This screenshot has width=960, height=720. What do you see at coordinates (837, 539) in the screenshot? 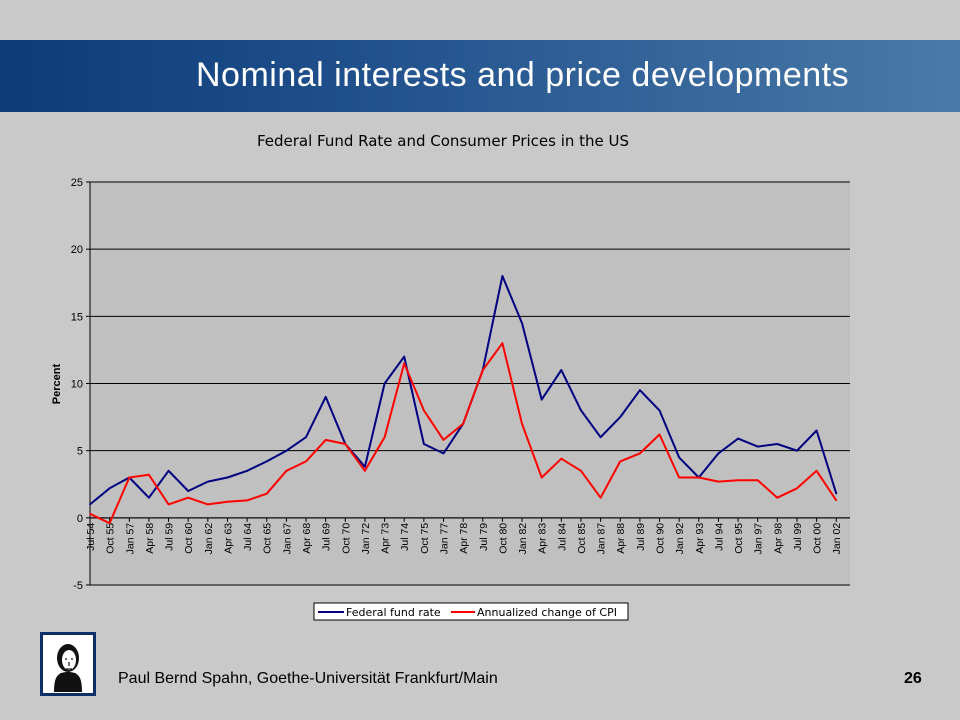
I see `x-tick-label: Jan 02` at bounding box center [837, 539].